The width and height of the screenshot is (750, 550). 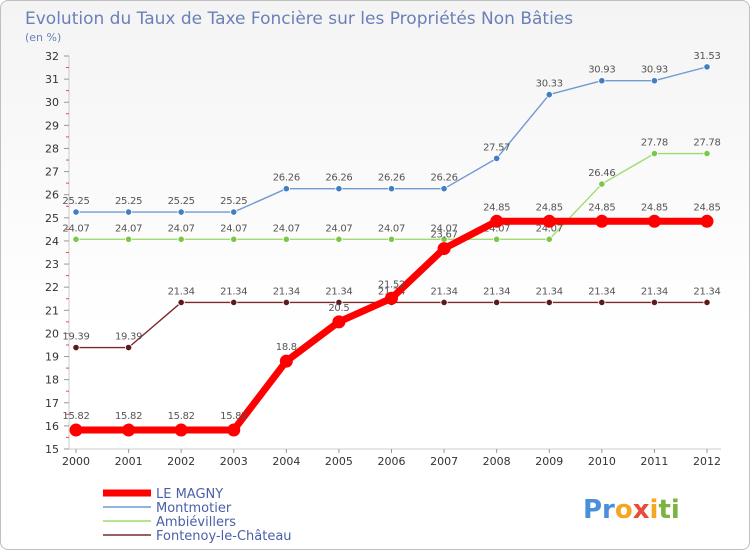 What do you see at coordinates (497, 461) in the screenshot?
I see `x-tick-label: 2008` at bounding box center [497, 461].